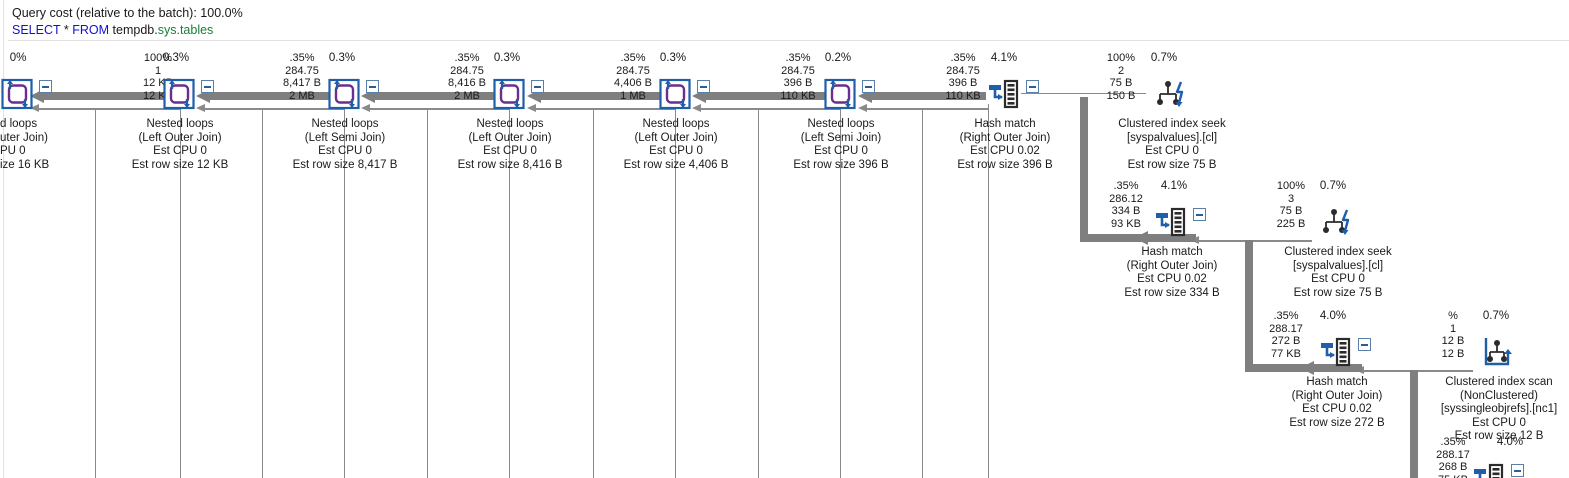 This screenshot has height=478, width=1569. Describe the element at coordinates (91, 30) in the screenshot. I see `sql-keyword-from: FROM` at that location.